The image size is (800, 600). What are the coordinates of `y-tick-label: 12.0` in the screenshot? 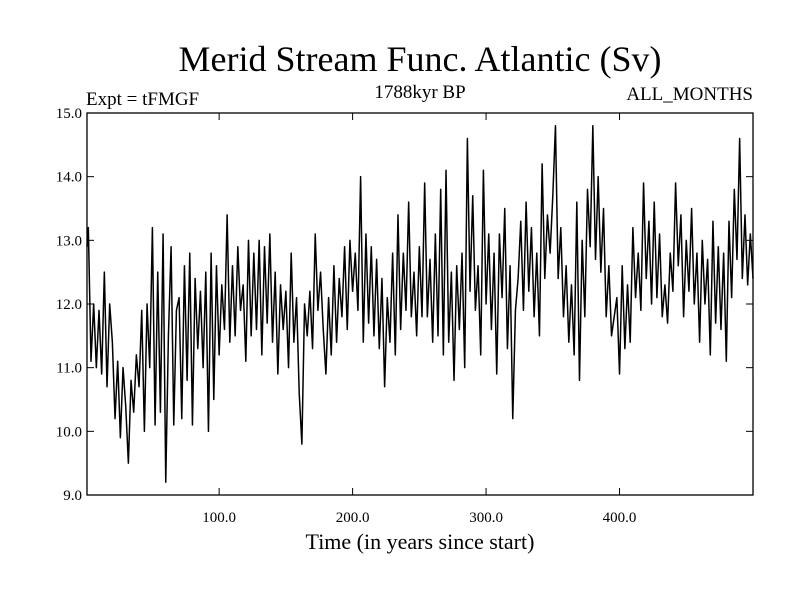 It's located at (69, 305).